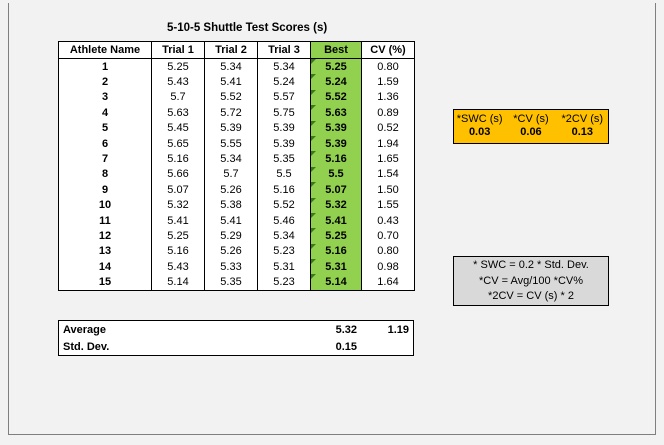  What do you see at coordinates (86, 346) in the screenshot?
I see `sd-label: Std. Dev.` at bounding box center [86, 346].